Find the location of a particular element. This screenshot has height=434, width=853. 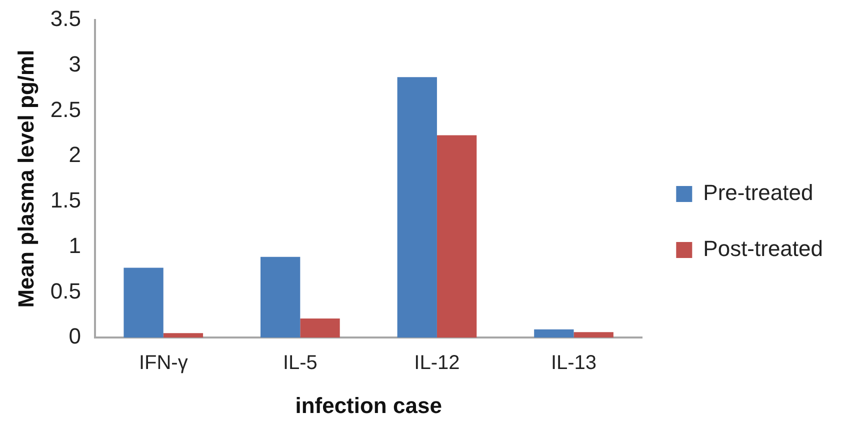

legend-label: Post-treated is located at coordinates (763, 249).